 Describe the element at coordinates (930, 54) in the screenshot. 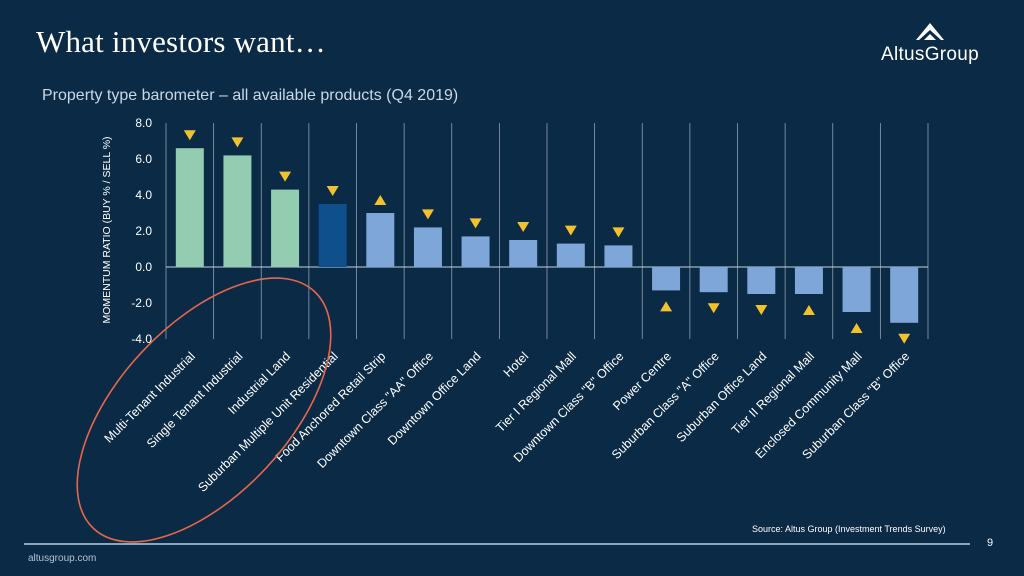

I see `logo-text: AltusGroup` at that location.